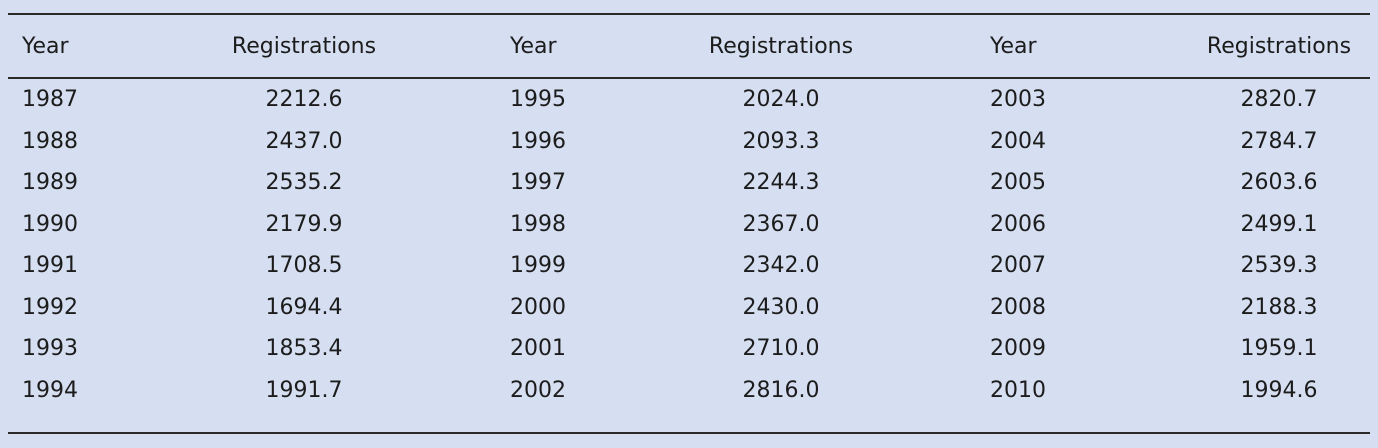  What do you see at coordinates (689, 433) in the screenshot?
I see `bottom-rule` at bounding box center [689, 433].